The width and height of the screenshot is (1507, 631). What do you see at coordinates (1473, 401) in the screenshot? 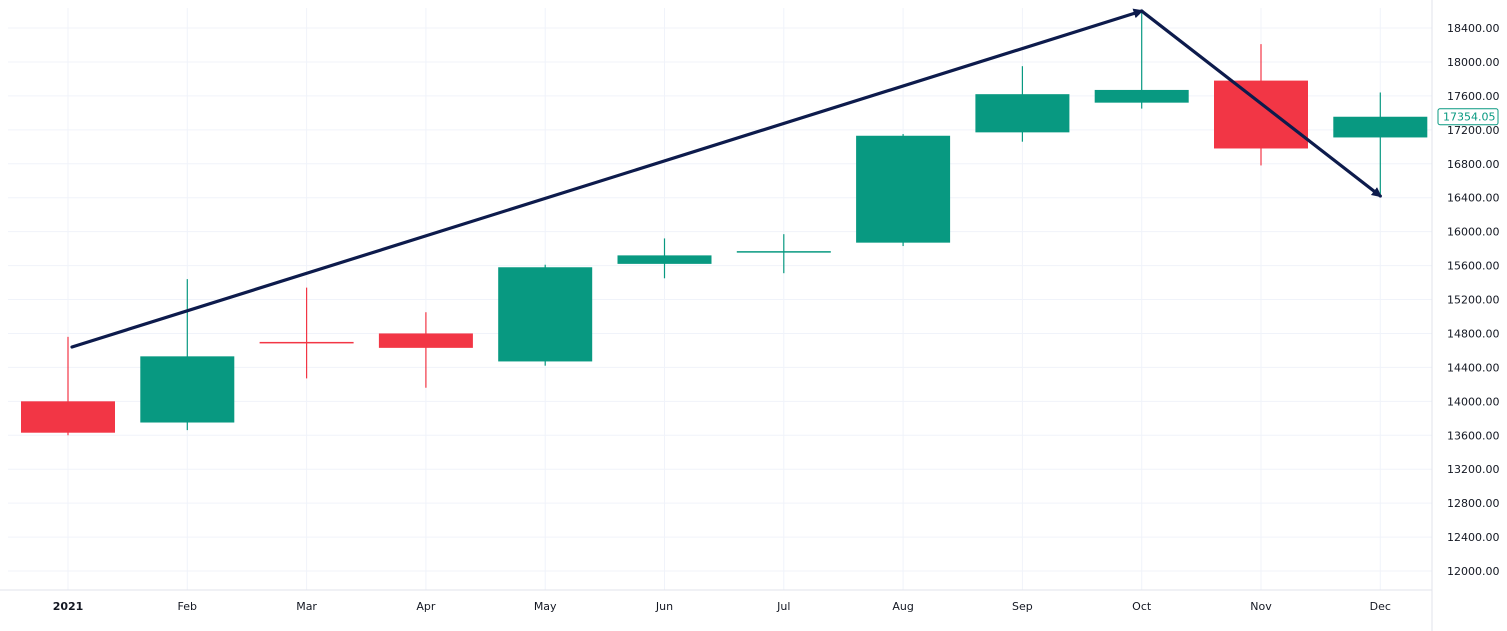
I see `y-tick-label: 14000.00` at bounding box center [1473, 401].